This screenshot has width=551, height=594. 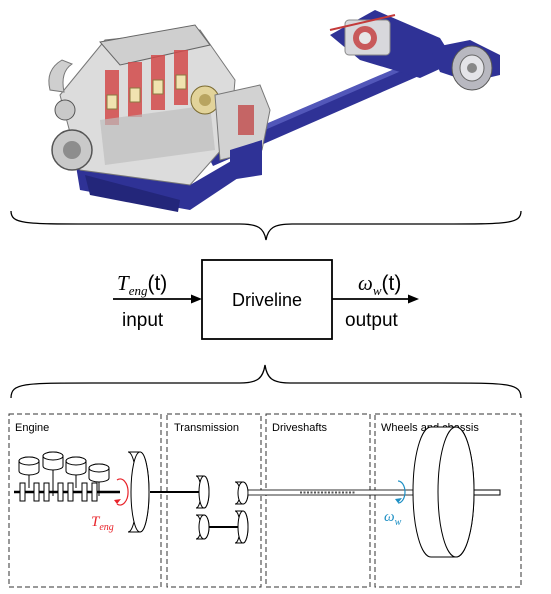 I want to click on wheel-speed-symbol: ω, so click(x=389, y=517).